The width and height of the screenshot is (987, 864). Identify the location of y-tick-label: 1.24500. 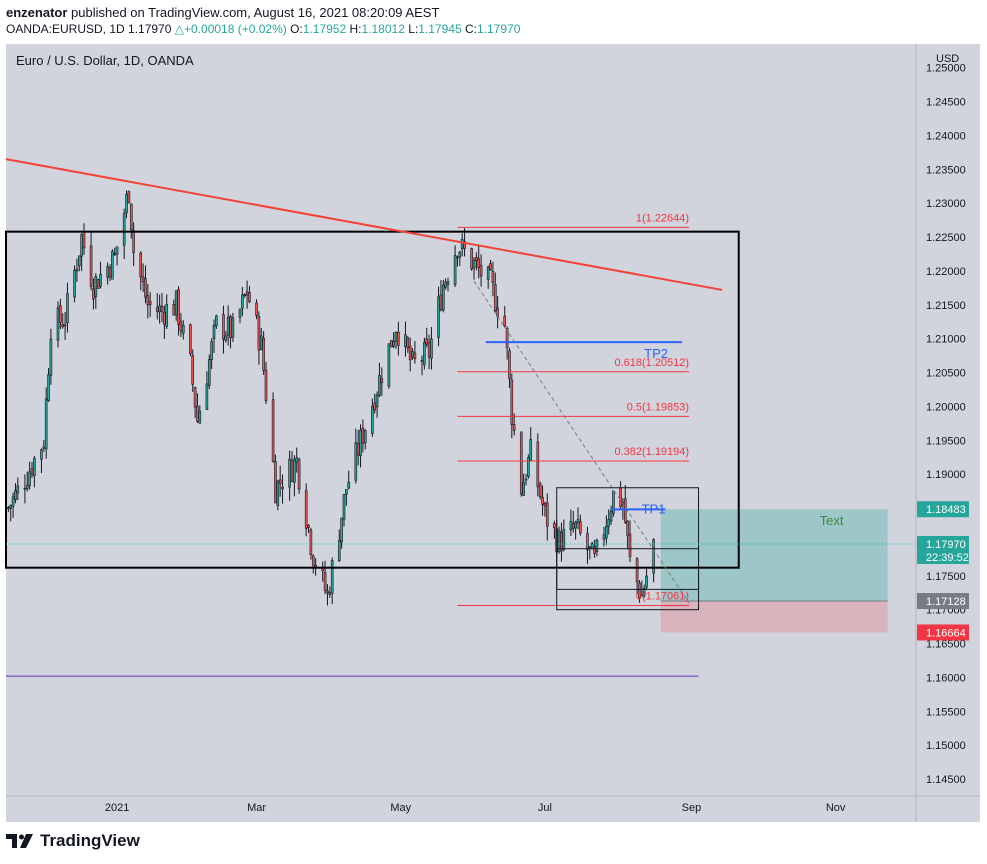
(946, 103).